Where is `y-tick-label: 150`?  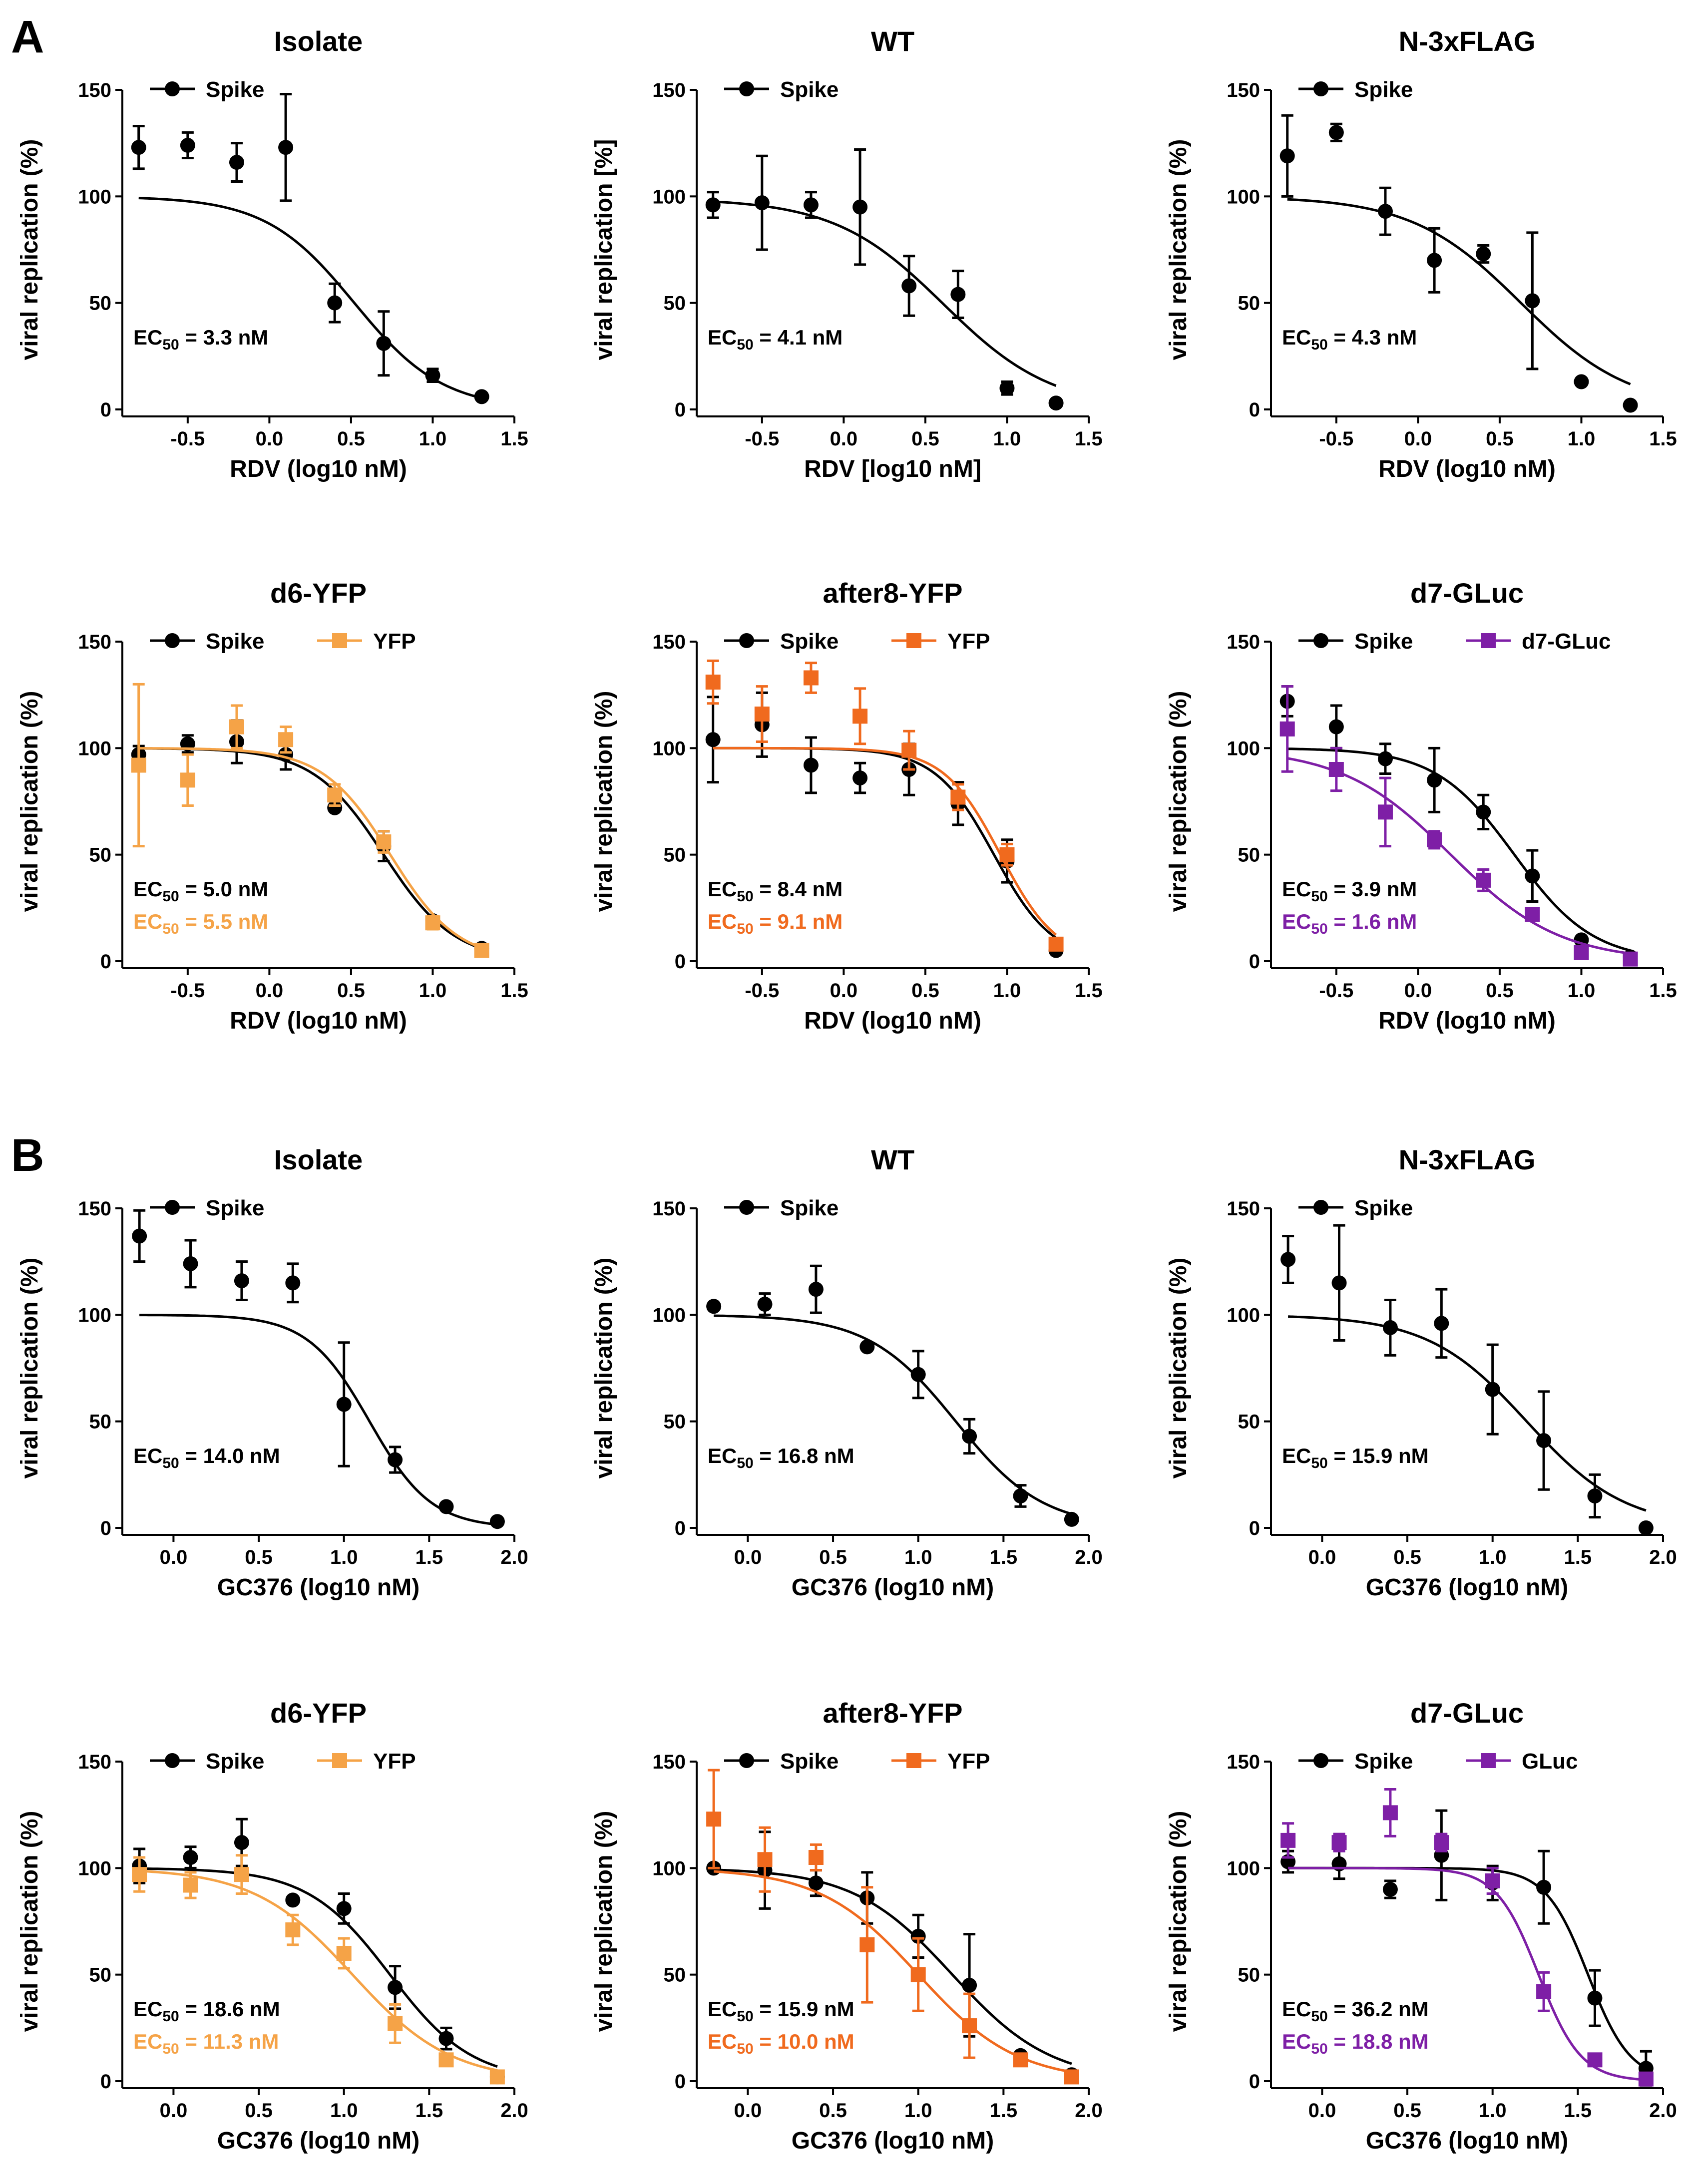 y-tick-label: 150 is located at coordinates (94, 642).